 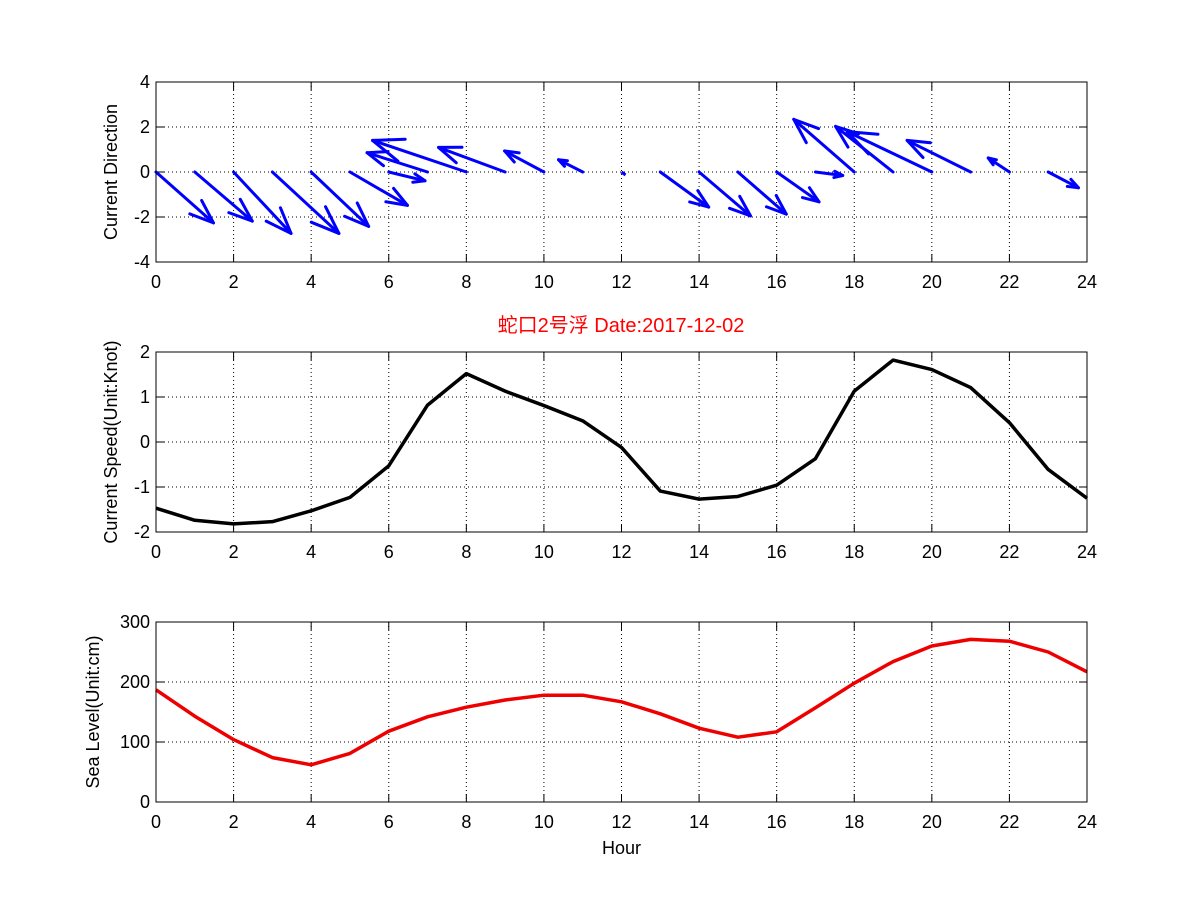 What do you see at coordinates (111, 441) in the screenshot?
I see `y-axis-label: Current Speed(Unit:Knot)` at bounding box center [111, 441].